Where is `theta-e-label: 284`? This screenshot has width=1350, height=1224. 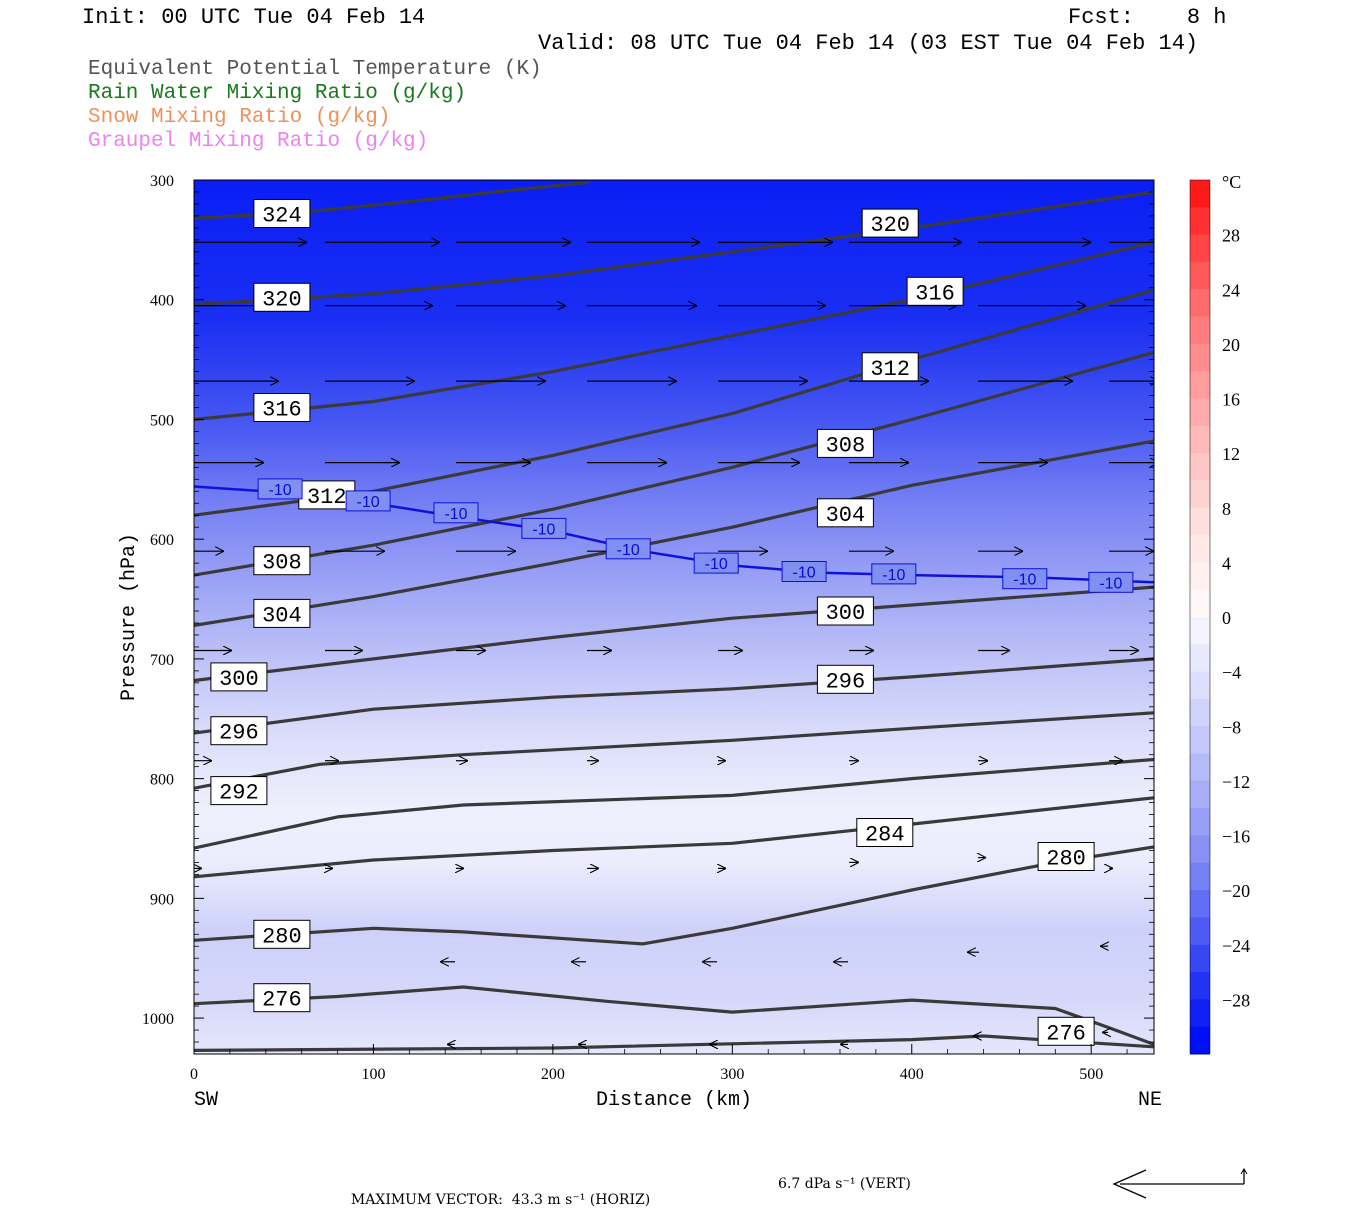
theta-e-label: 284 is located at coordinates (885, 833).